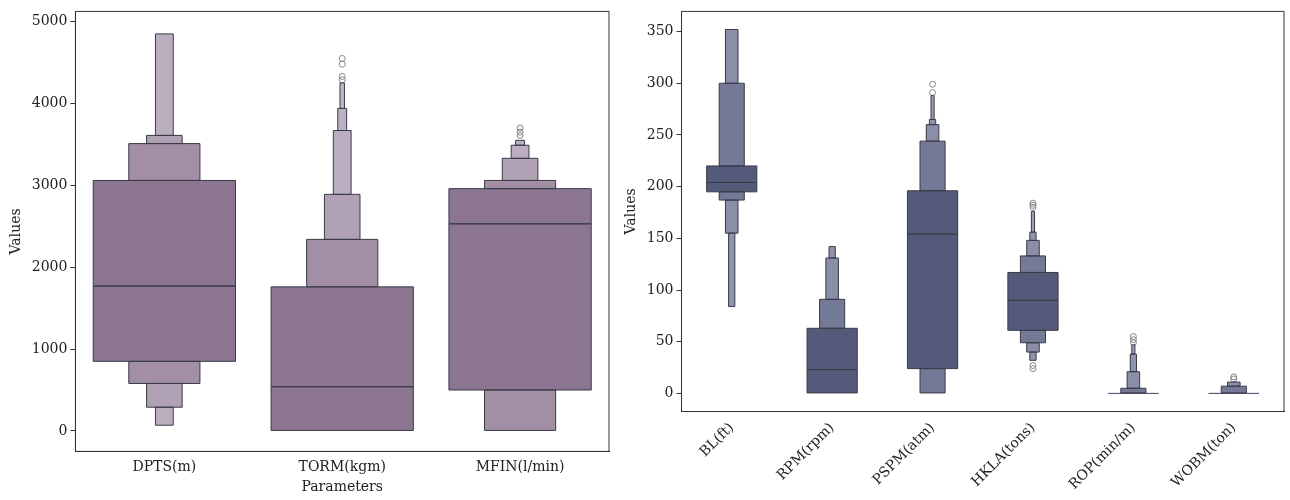 Image resolution: width=1290 pixels, height=500 pixels. I want to click on x-axis-title: Parameters, so click(342, 486).